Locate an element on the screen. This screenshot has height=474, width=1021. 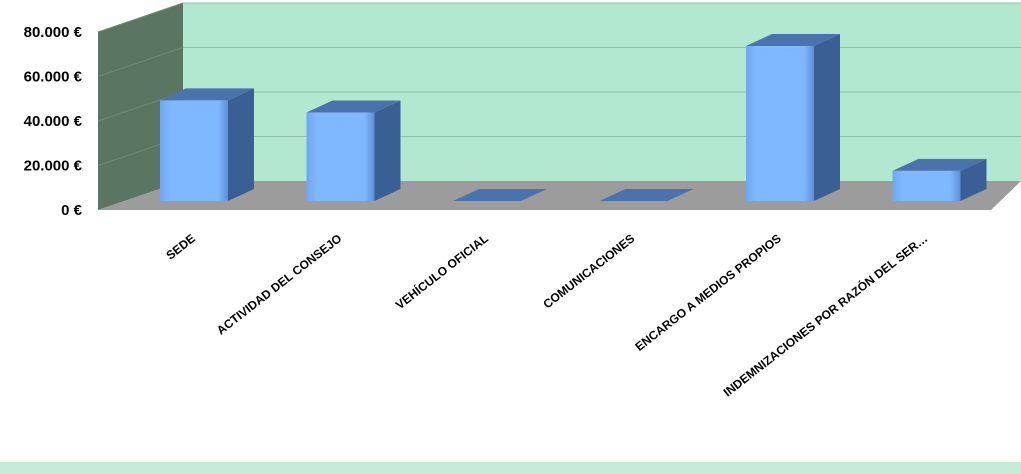
footer-strip is located at coordinates (510, 468).